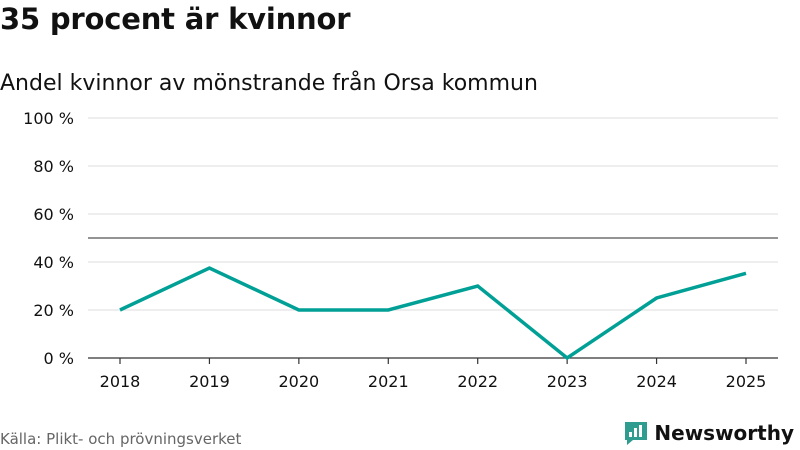 The height and width of the screenshot is (450, 800). I want to click on x-tick-label: 2018, so click(120, 381).